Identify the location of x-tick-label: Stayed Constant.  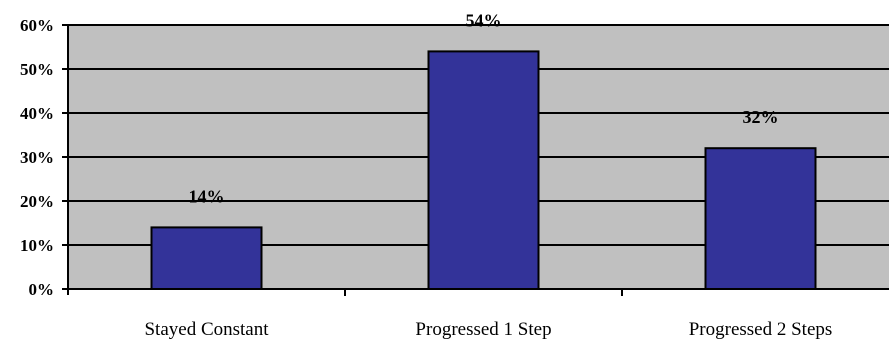
(206, 329).